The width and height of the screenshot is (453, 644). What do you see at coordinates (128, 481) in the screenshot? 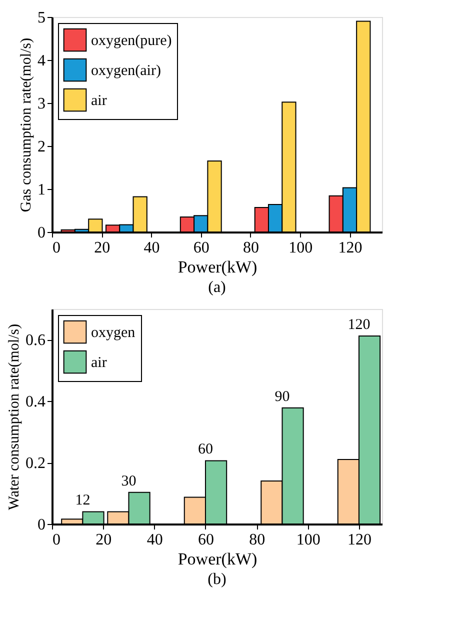
I see `annotation: 30` at bounding box center [128, 481].